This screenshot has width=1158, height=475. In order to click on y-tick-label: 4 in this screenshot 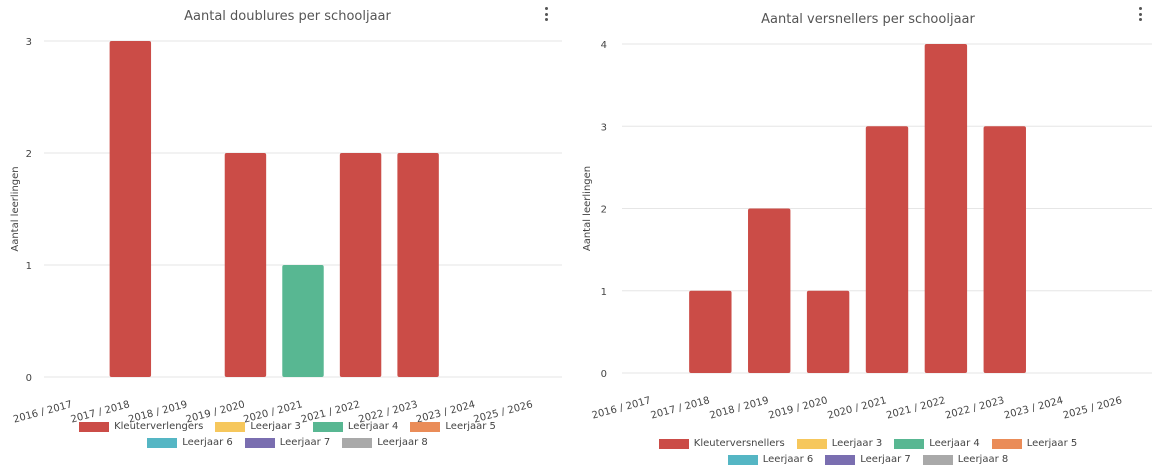, I will do `click(604, 45)`.